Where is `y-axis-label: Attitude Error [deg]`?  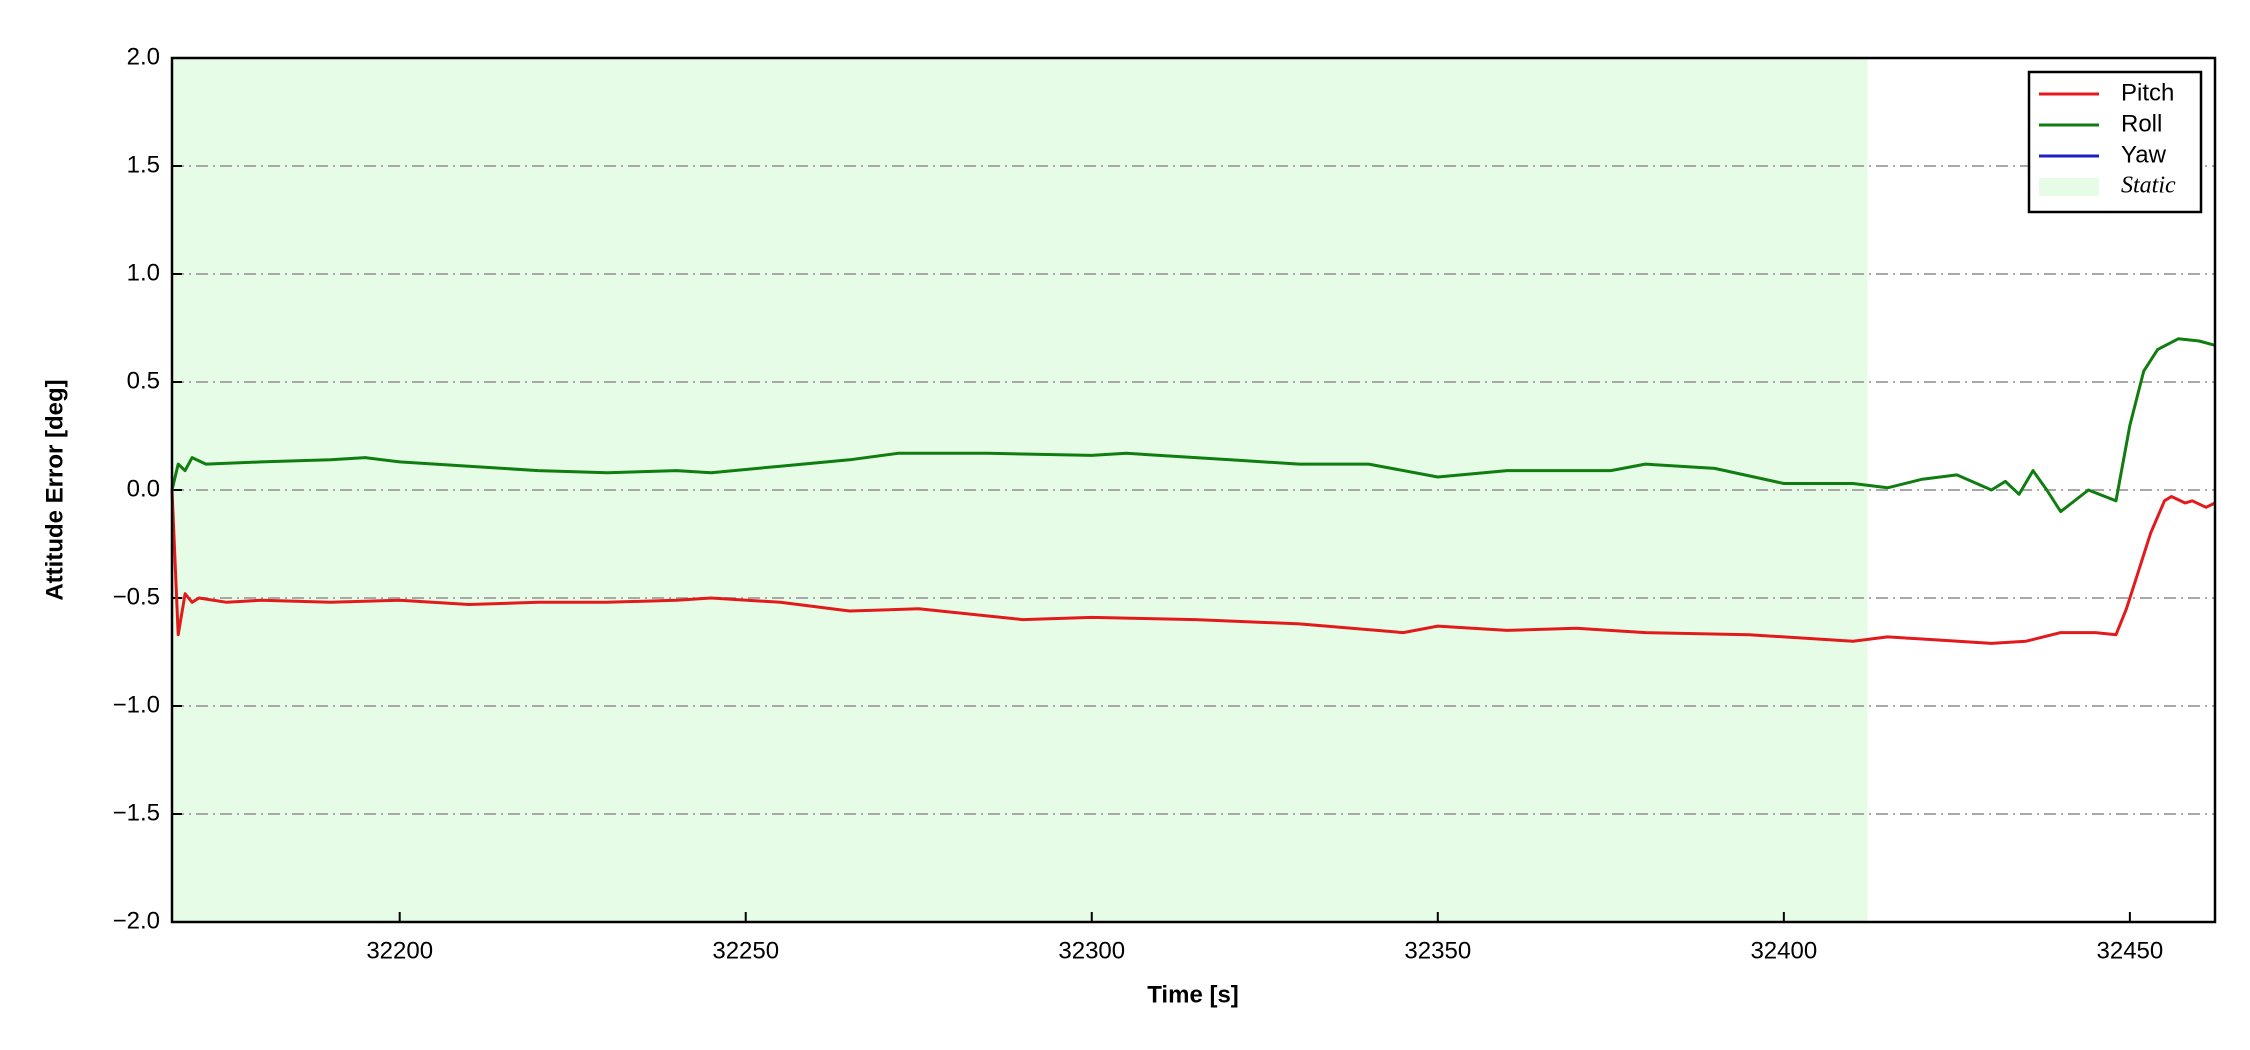 y-axis-label: Attitude Error [deg] is located at coordinates (54, 489).